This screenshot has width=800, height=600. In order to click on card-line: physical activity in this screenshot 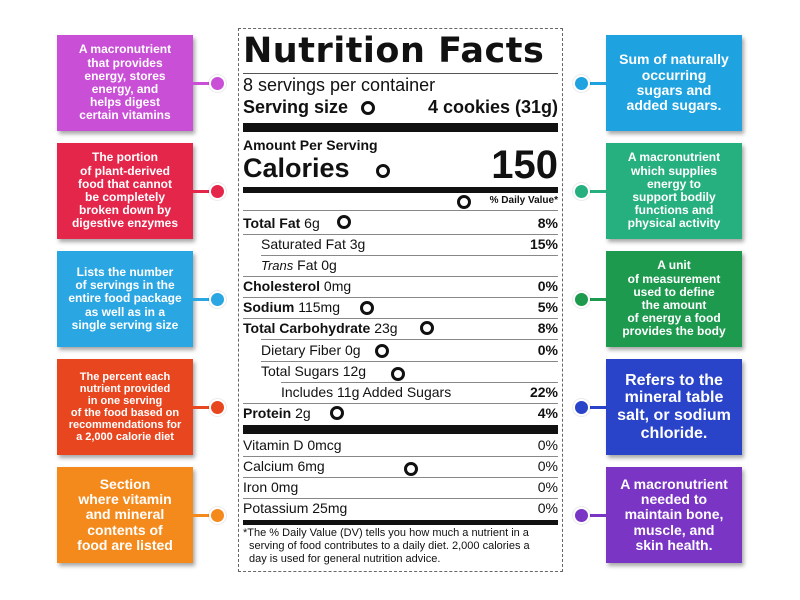, I will do `click(674, 223)`.